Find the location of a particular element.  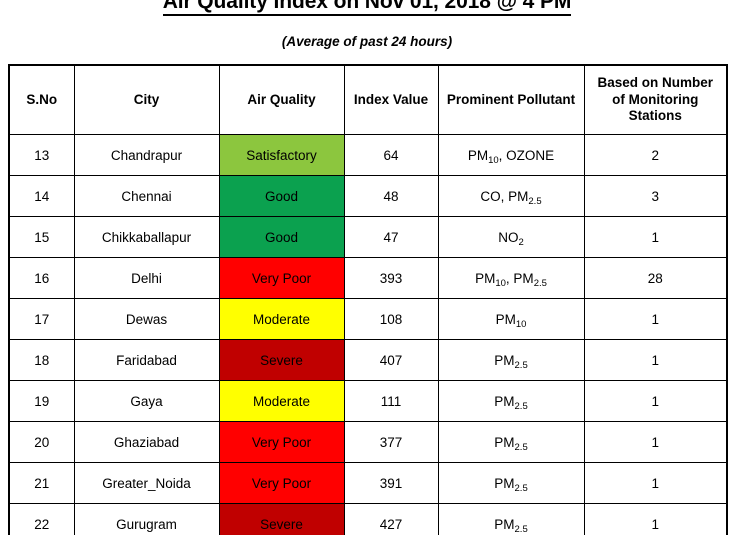

cell-prominent-pollutant: PM10, OZONE is located at coordinates (511, 155).